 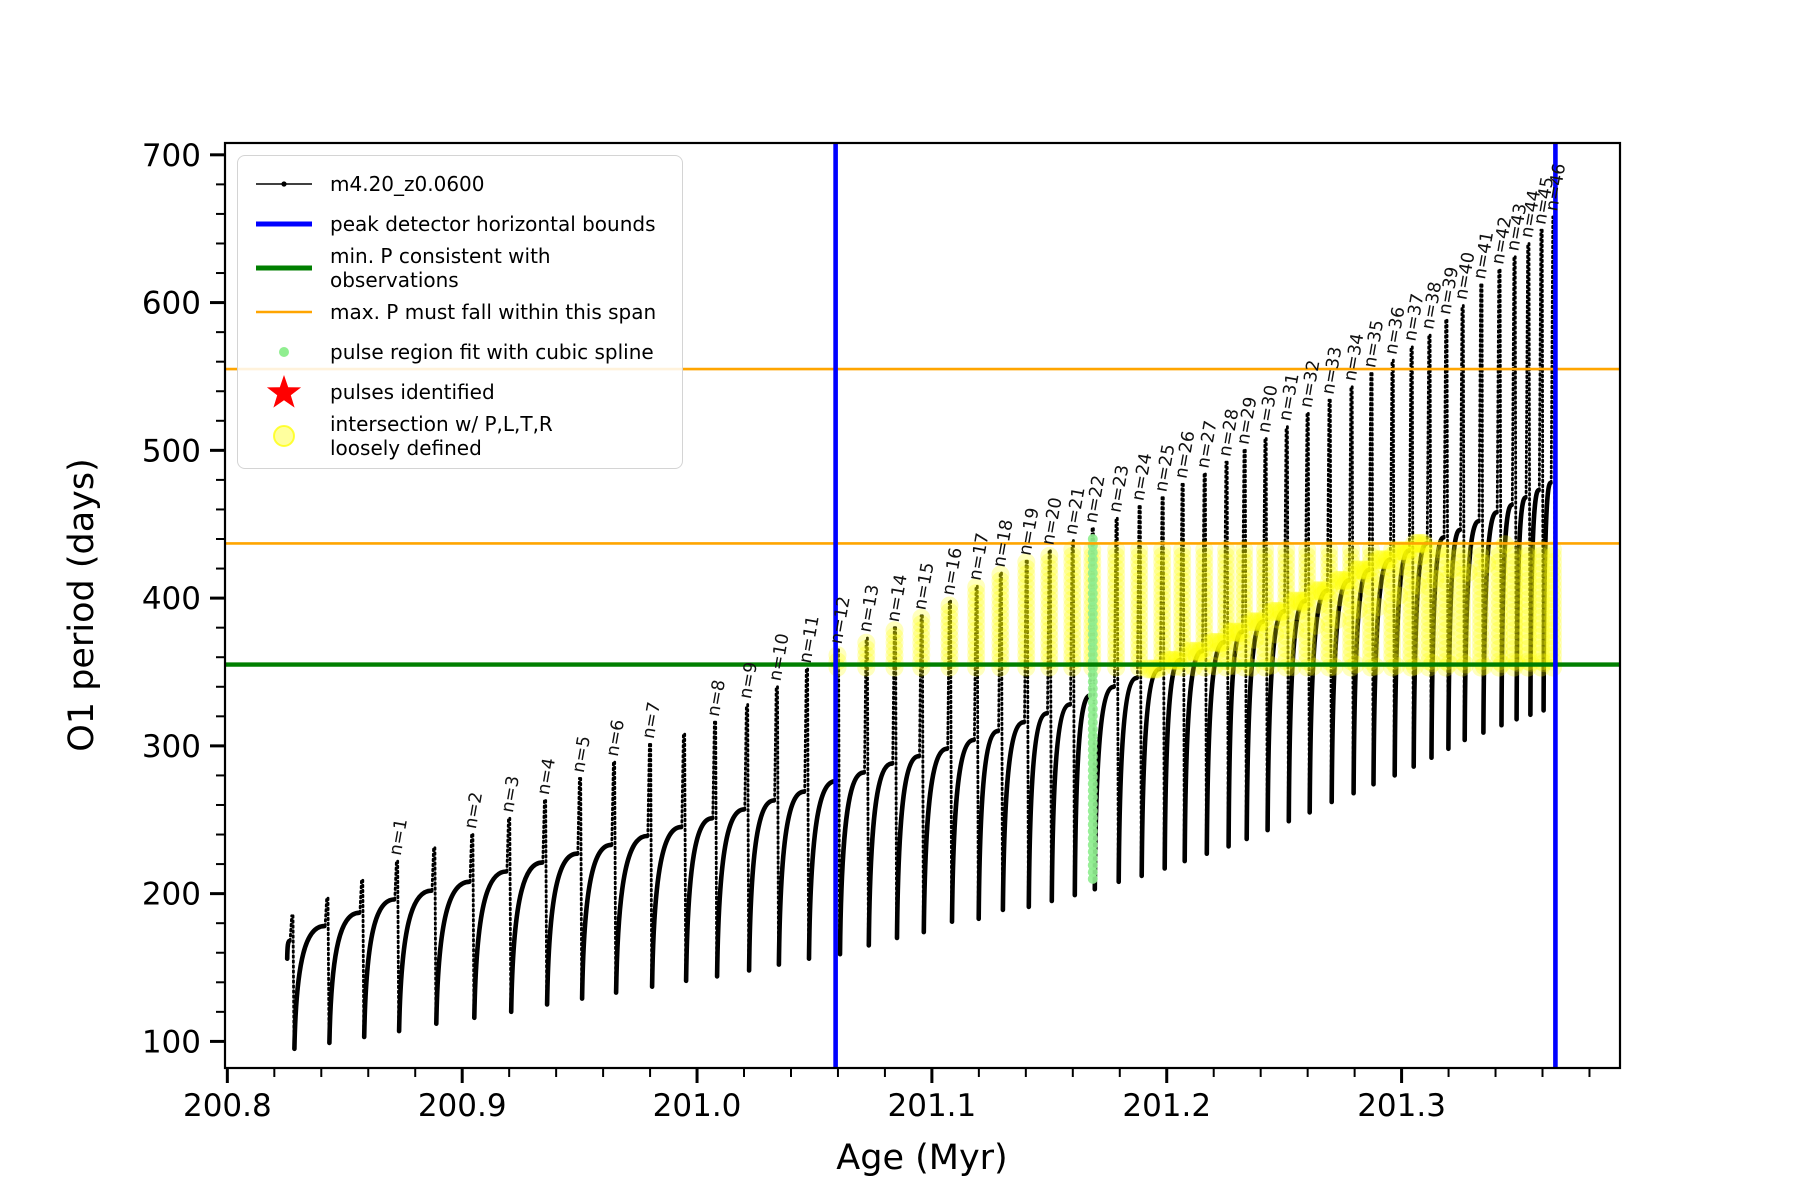 I want to click on green-line-icon, so click(x=284, y=268).